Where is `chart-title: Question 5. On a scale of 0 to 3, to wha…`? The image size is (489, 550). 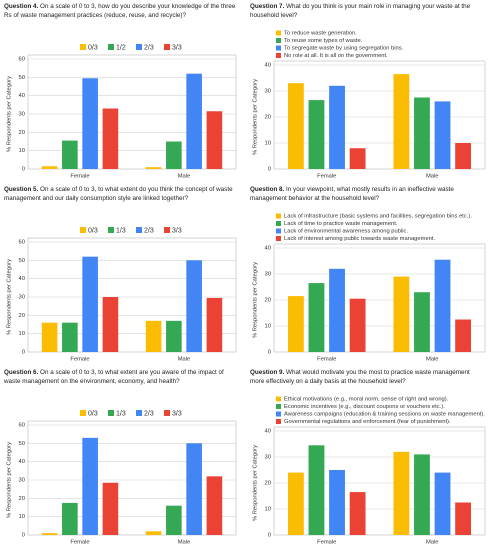
chart-title: Question 5. On a scale of 0 to 3, to wha… is located at coordinates (120, 203).